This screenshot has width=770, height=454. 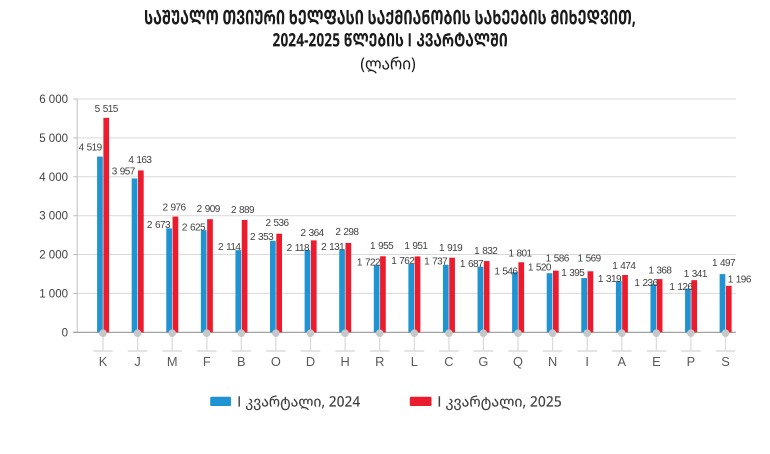 I want to click on svg-text: 4 163, so click(x=140, y=160).